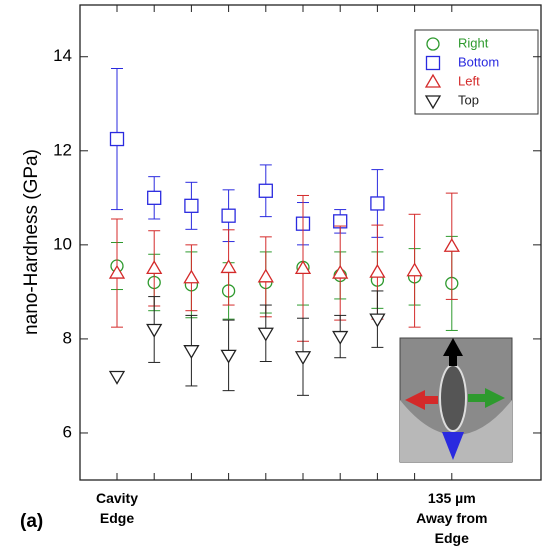 The image size is (549, 552). Describe the element at coordinates (31, 521) in the screenshot. I see `panel-label: (a)` at that location.